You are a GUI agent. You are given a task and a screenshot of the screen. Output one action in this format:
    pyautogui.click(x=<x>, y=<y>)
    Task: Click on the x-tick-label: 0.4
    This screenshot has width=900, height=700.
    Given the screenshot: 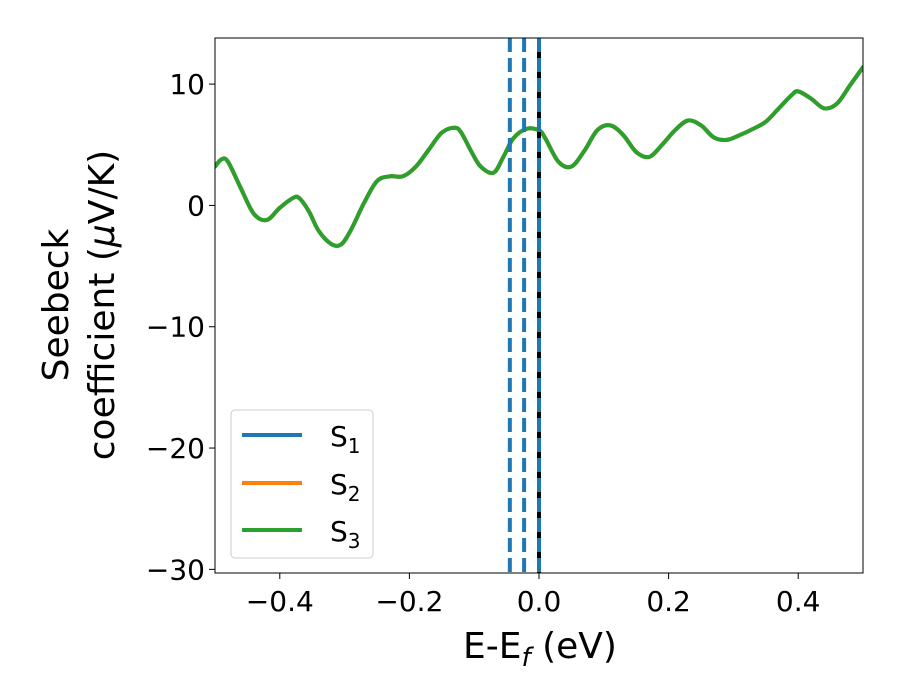 What is the action you would take?
    pyautogui.click(x=798, y=601)
    